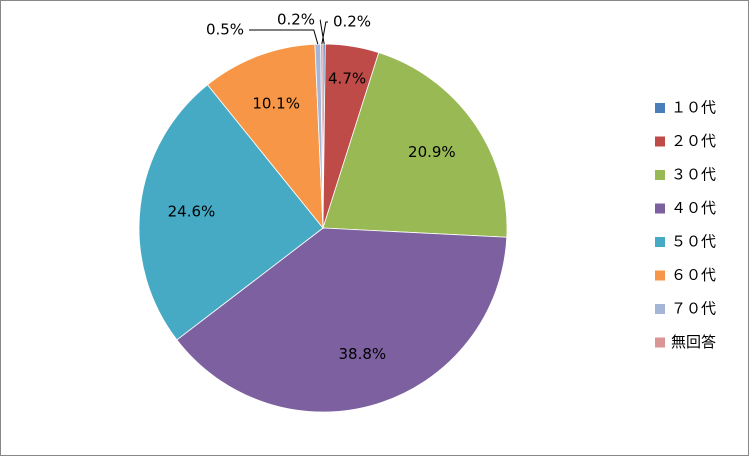  What do you see at coordinates (276, 104) in the screenshot?
I see `data-label: 10.1%` at bounding box center [276, 104].